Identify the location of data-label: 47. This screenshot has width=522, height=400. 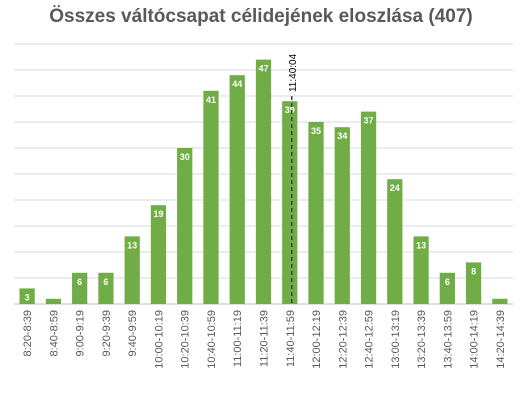
(263, 69).